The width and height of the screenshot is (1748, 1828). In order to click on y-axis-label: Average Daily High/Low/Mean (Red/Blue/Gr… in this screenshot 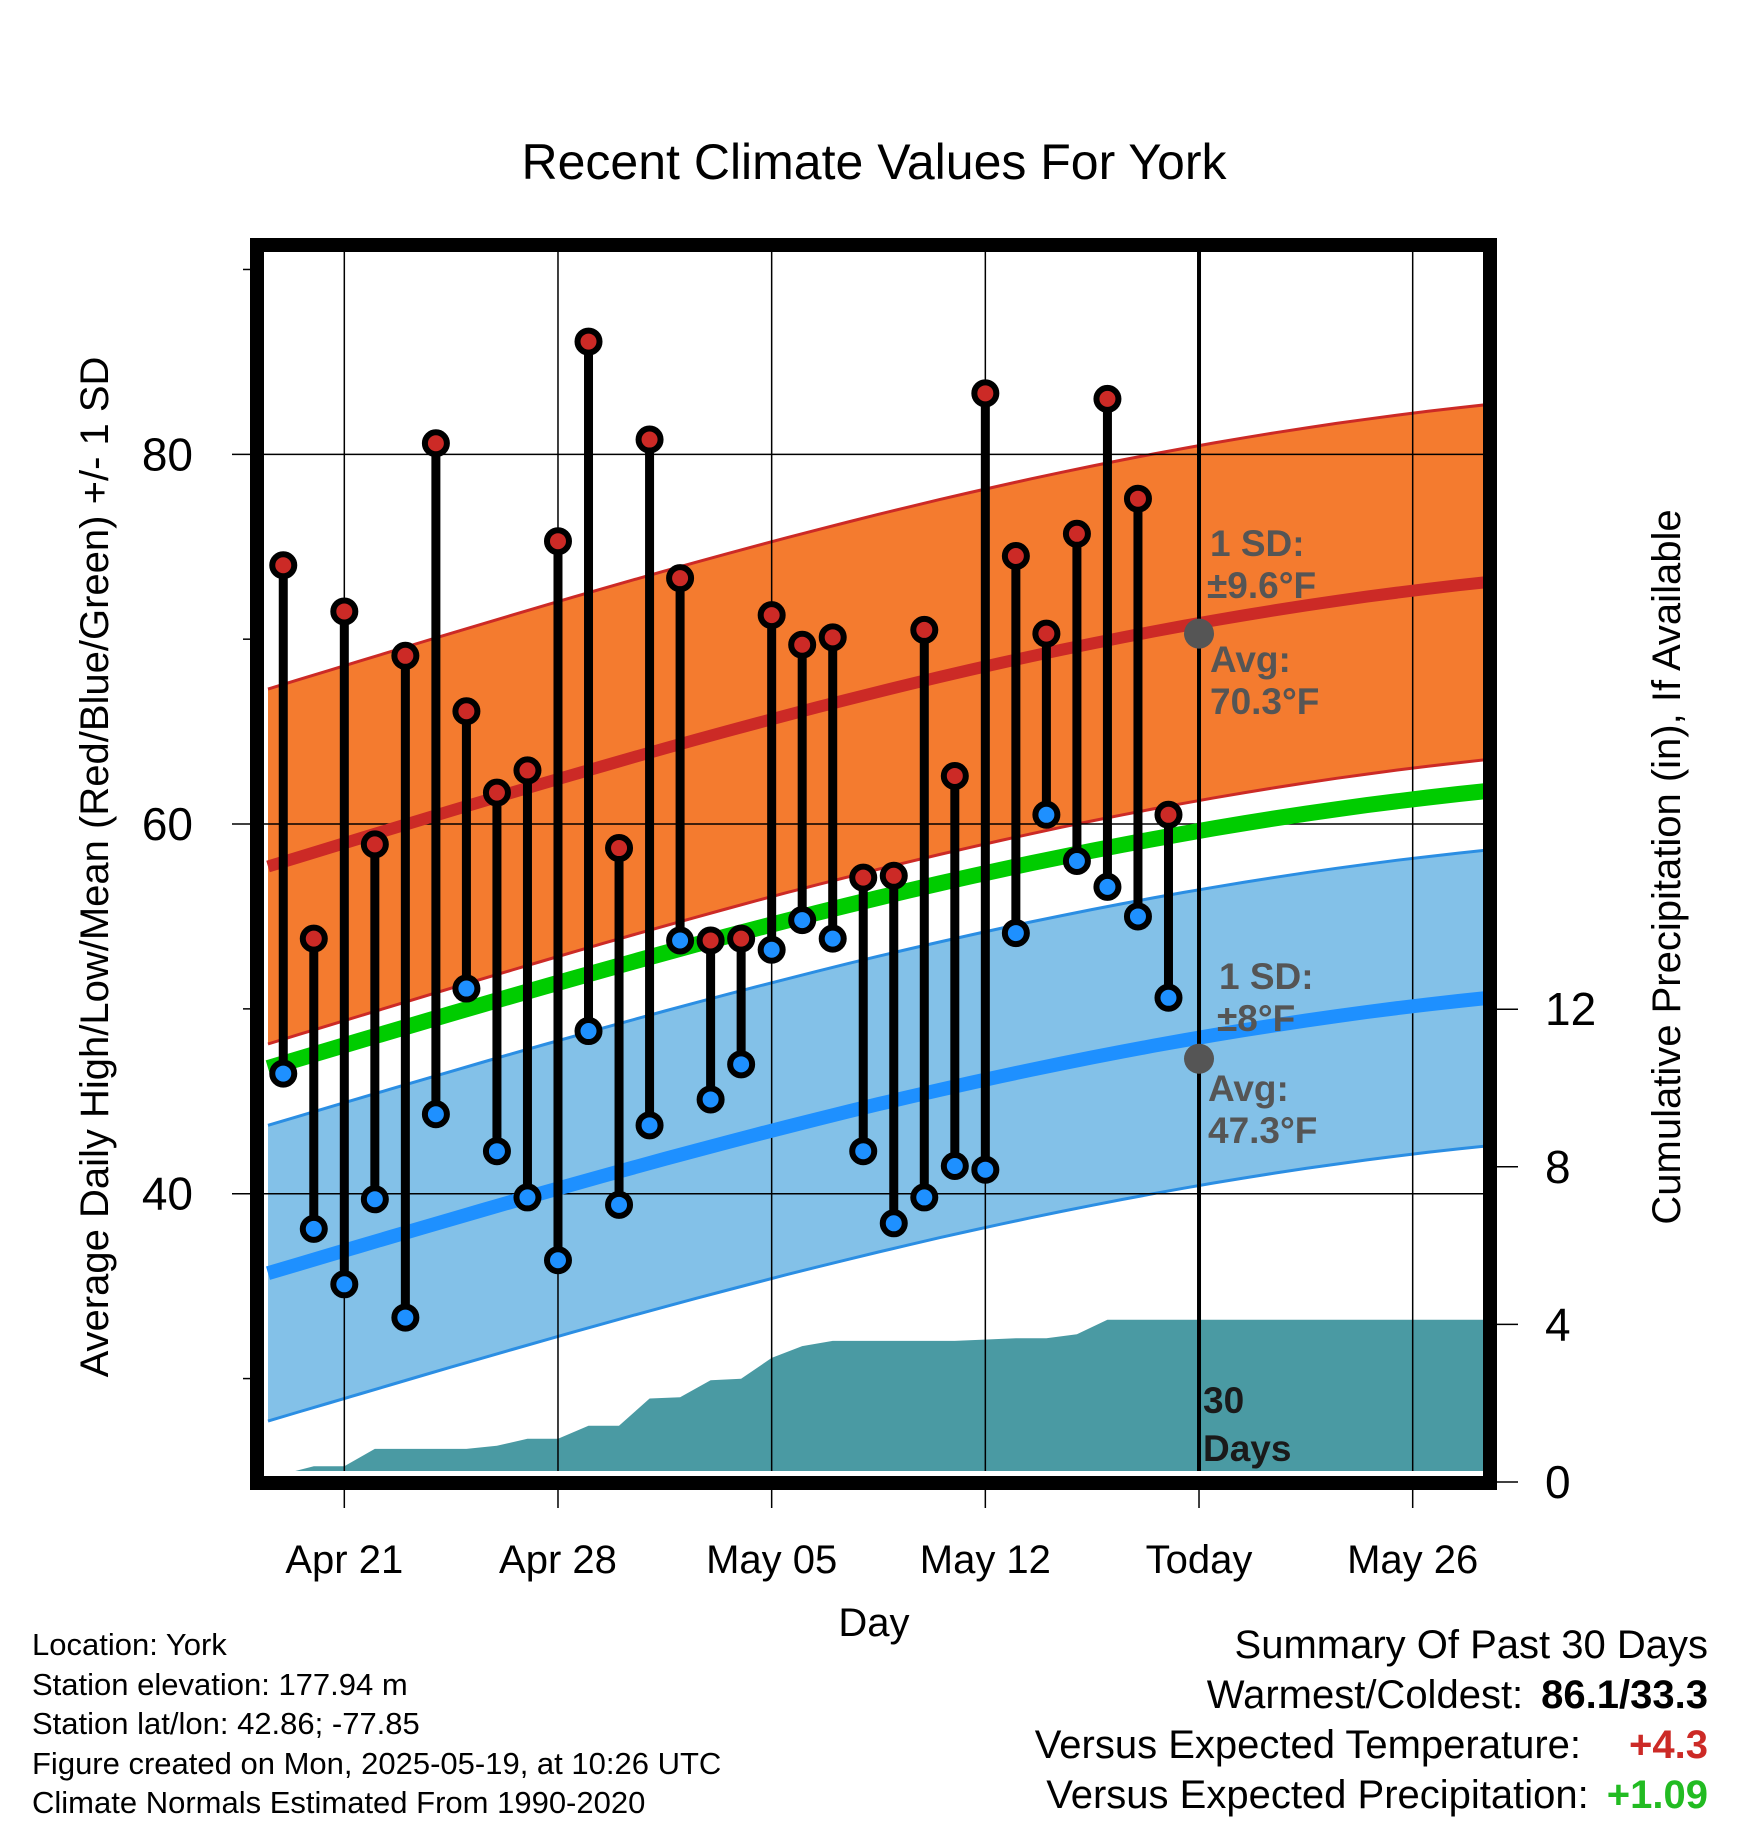, I will do `click(95, 867)`.